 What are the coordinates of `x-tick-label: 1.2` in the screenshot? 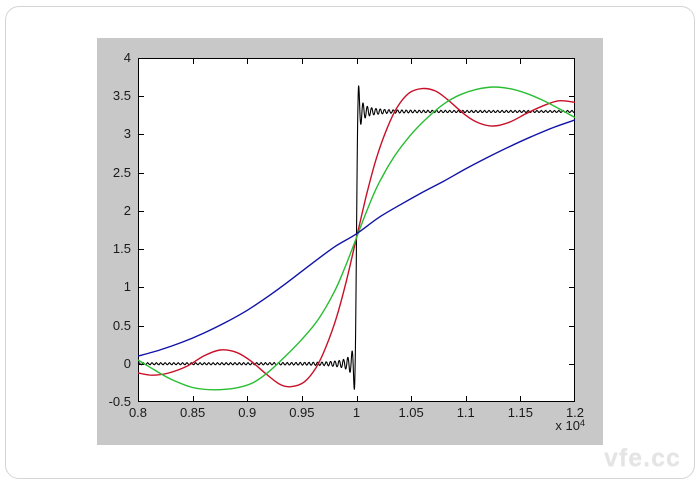 It's located at (575, 412).